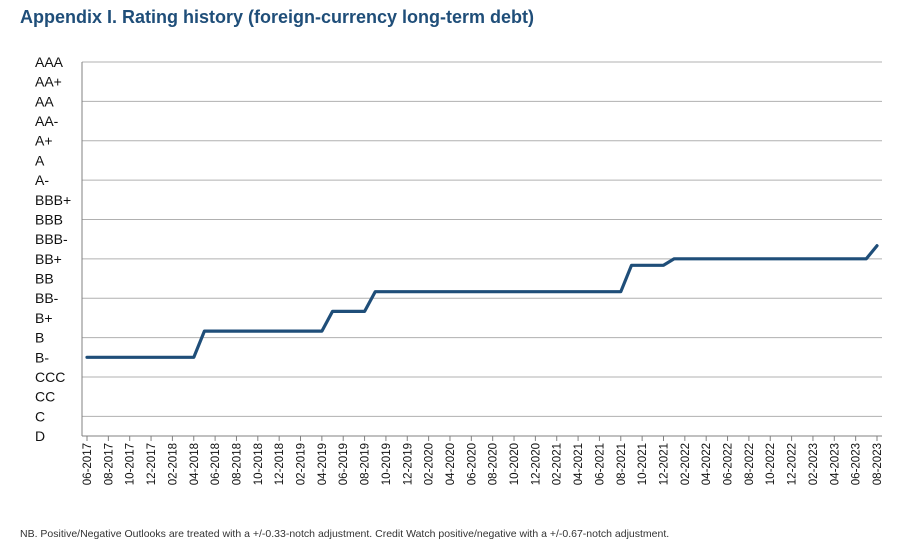  What do you see at coordinates (48, 259) in the screenshot?
I see `y-tick-label: BB+` at bounding box center [48, 259].